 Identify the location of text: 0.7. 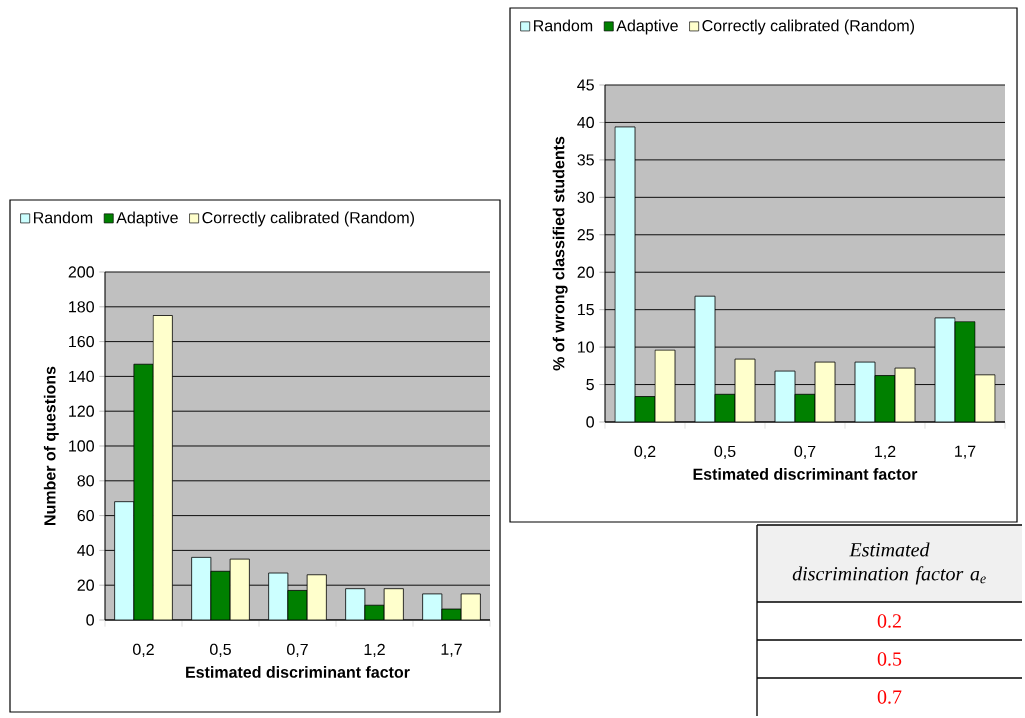
(889, 697).